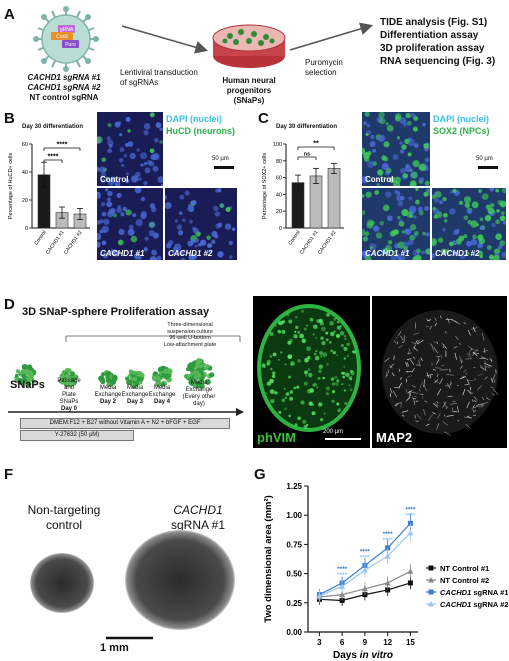 The image size is (509, 661). Describe the element at coordinates (434, 22) in the screenshot. I see `assay-item-1: TIDE analysis (Fig. S1)` at that location.